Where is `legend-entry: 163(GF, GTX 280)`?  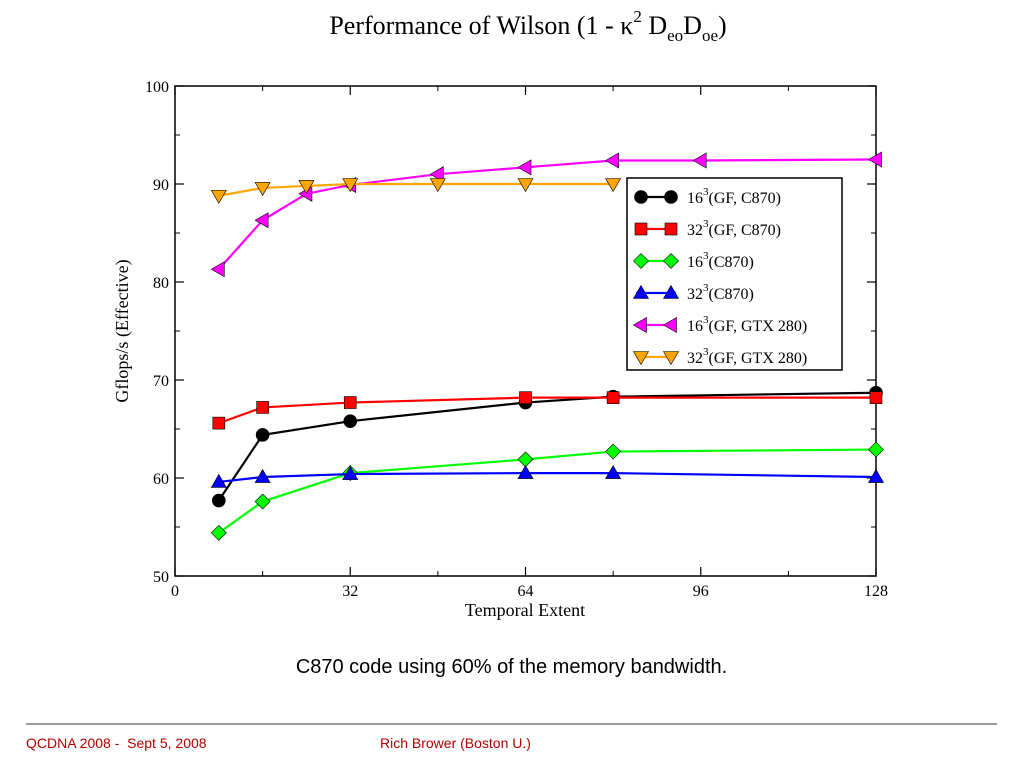 legend-entry: 163(GF, GTX 280) is located at coordinates (719, 324).